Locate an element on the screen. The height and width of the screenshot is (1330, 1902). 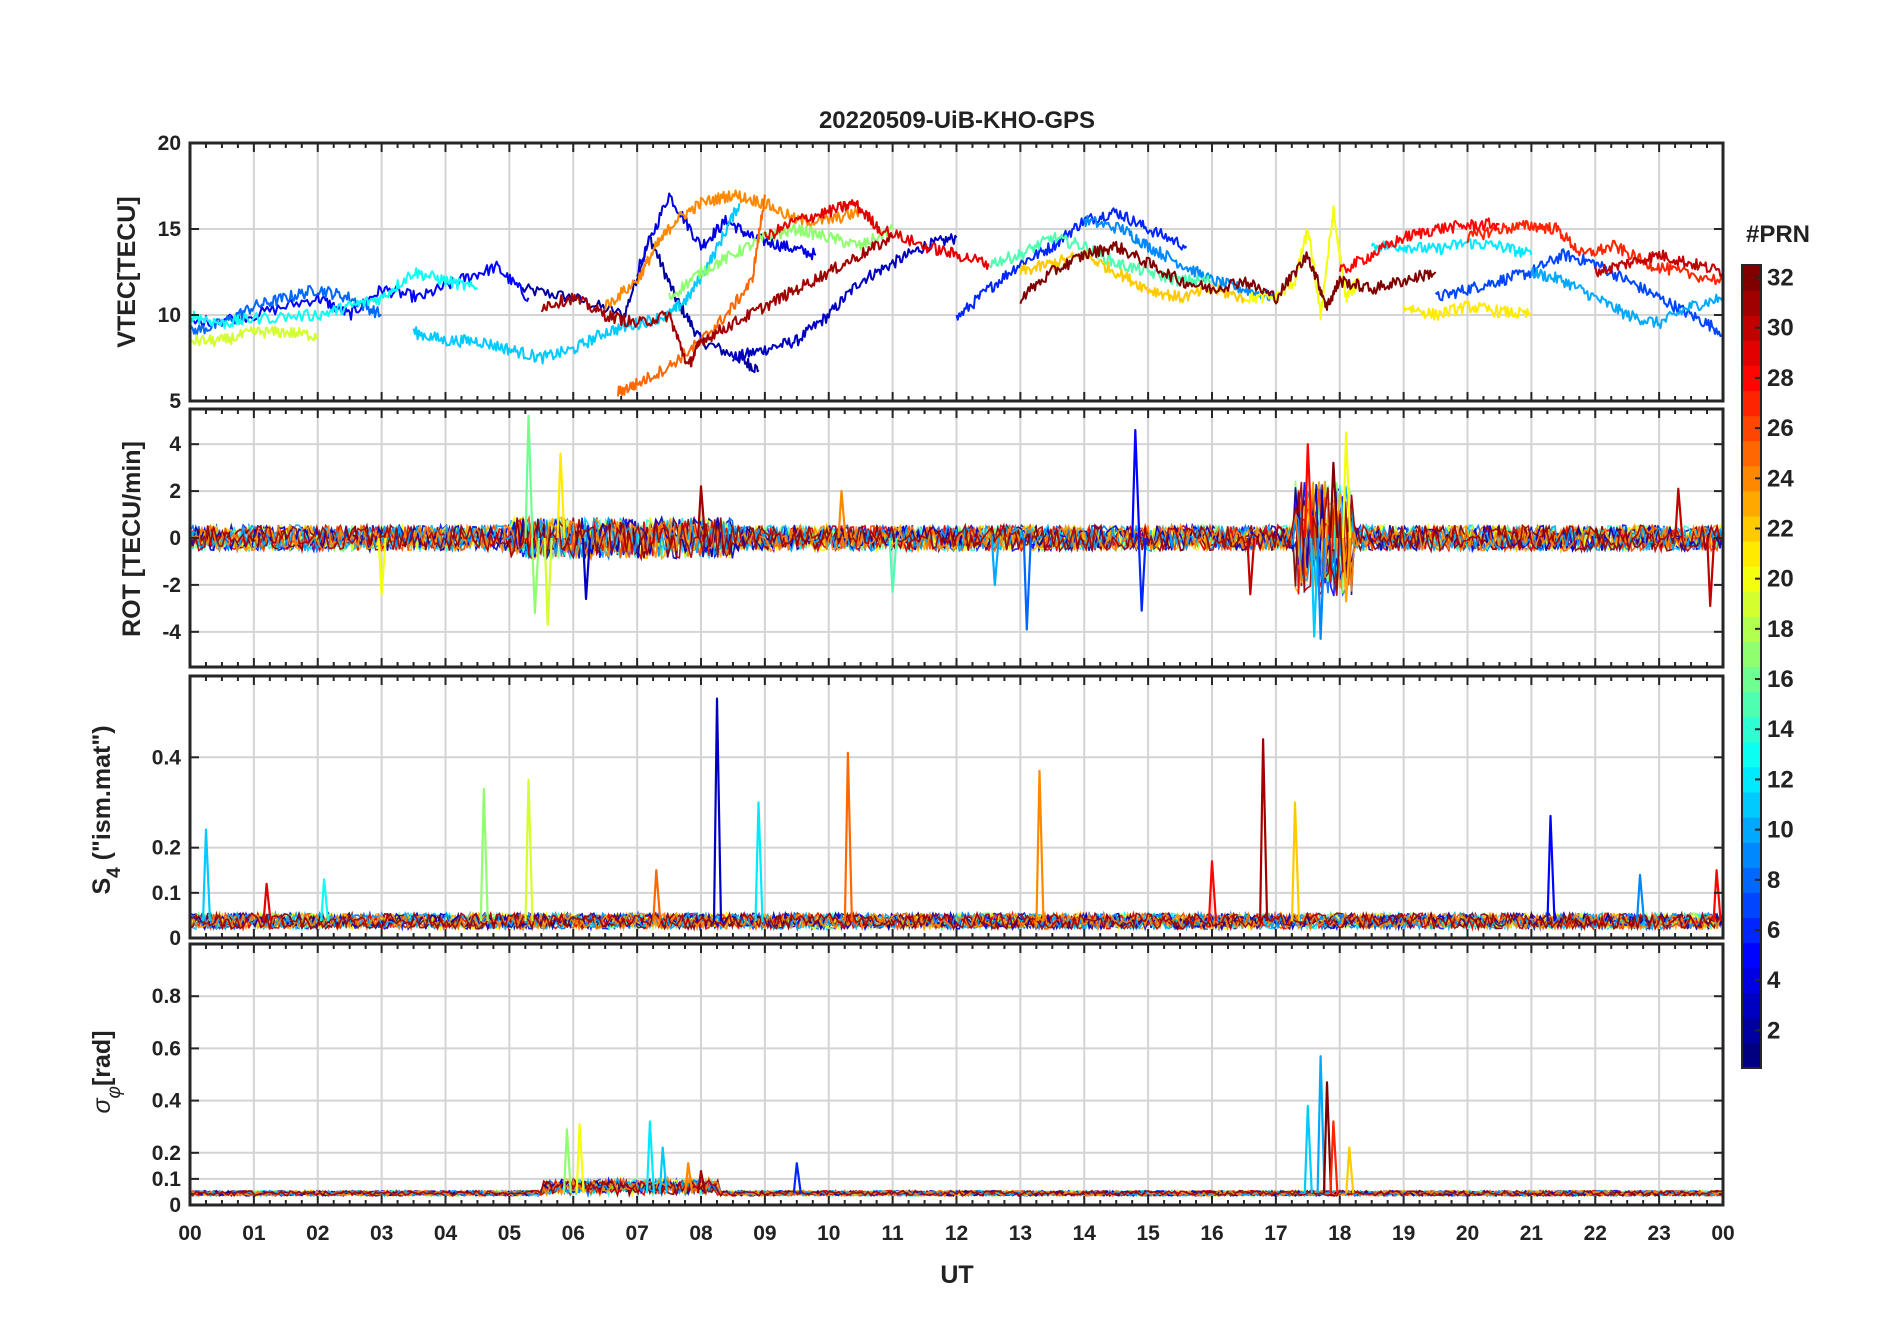
y-tick-label: 0 is located at coordinates (175, 938).